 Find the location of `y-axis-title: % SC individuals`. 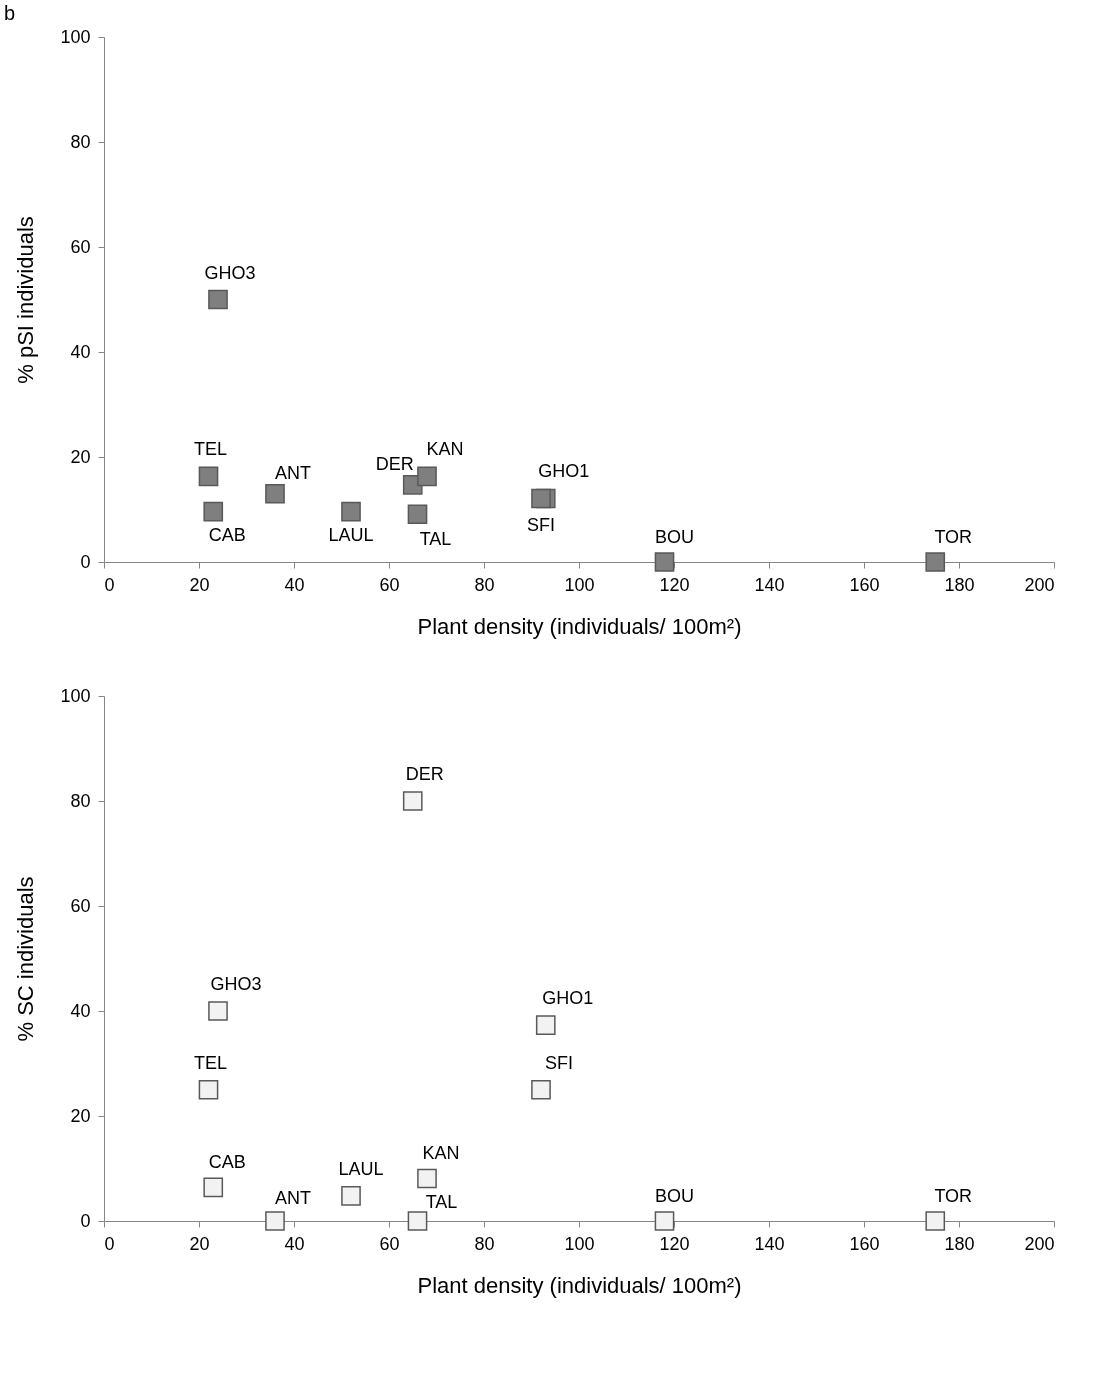

y-axis-title: % SC individuals is located at coordinates (26, 959).